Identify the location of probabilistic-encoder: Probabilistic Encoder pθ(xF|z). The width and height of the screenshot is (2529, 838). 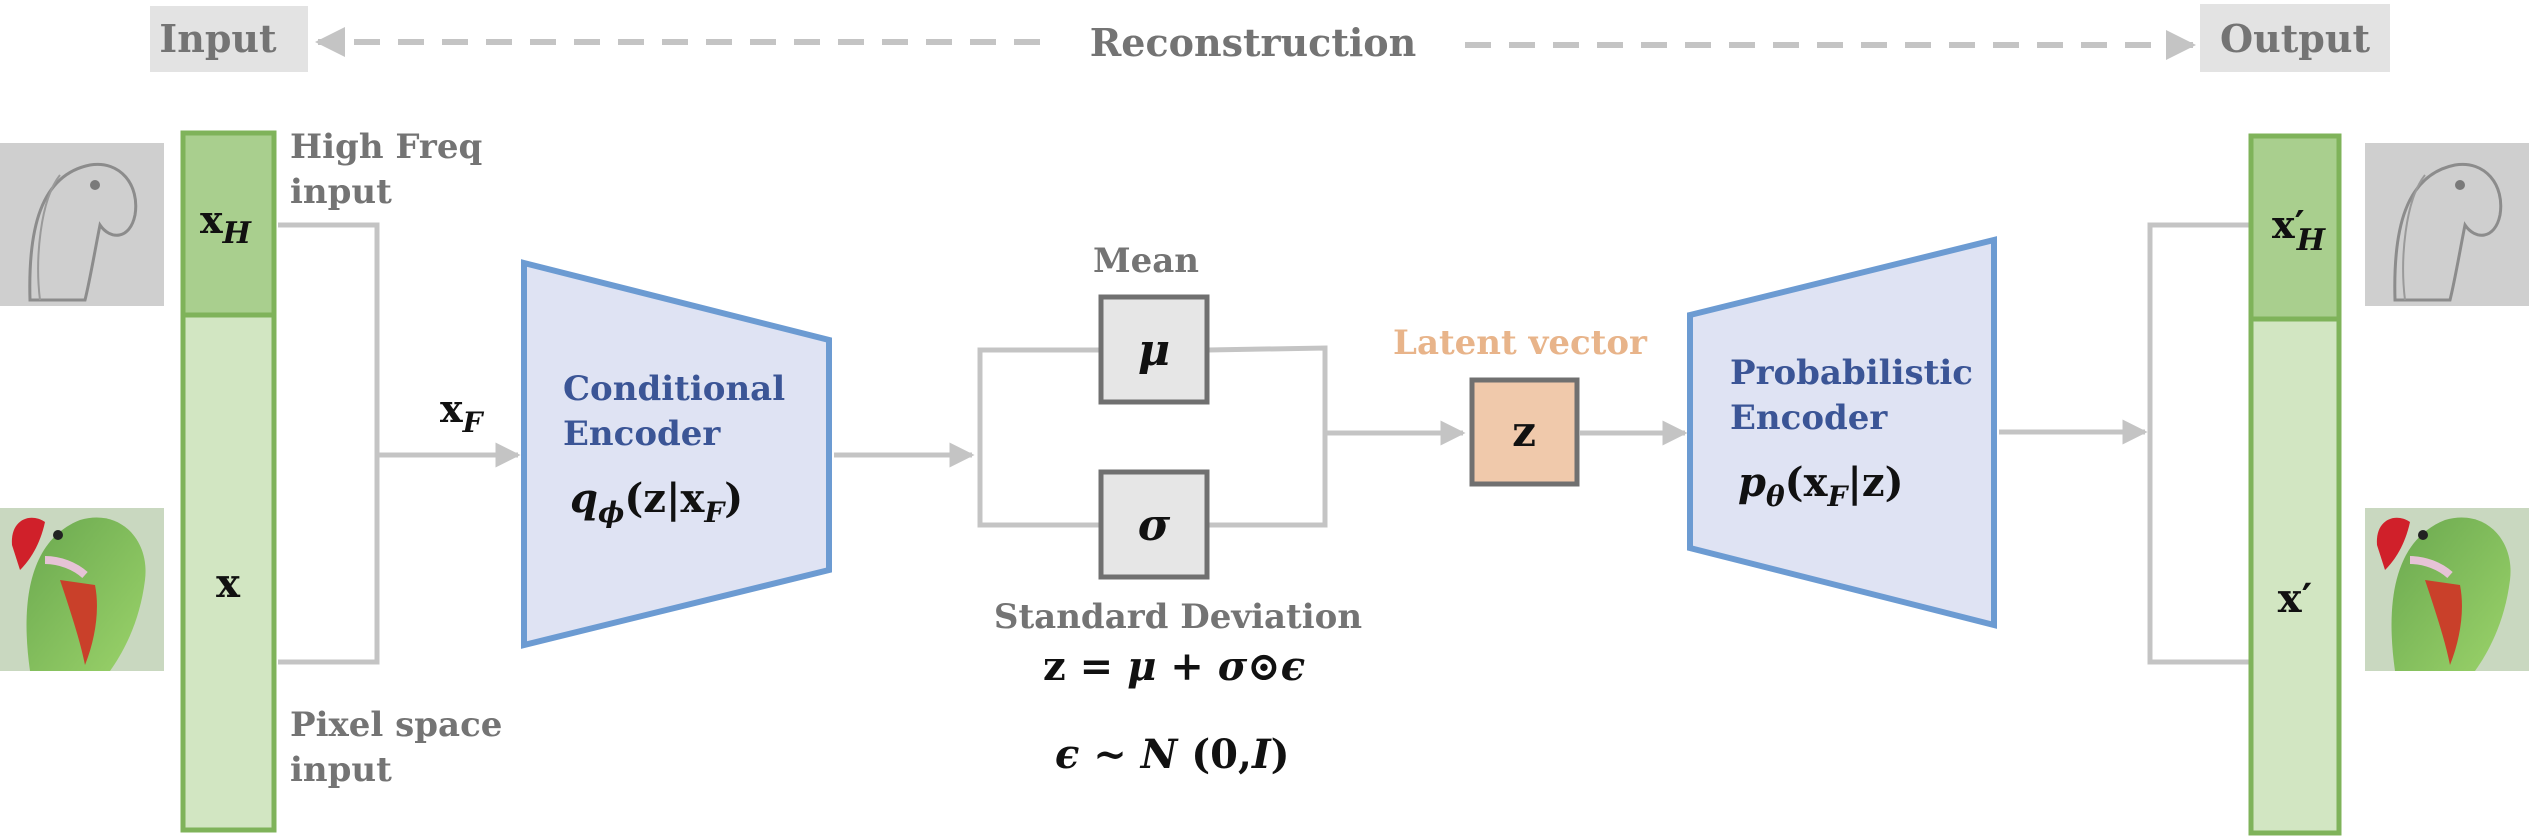
(1842, 432).